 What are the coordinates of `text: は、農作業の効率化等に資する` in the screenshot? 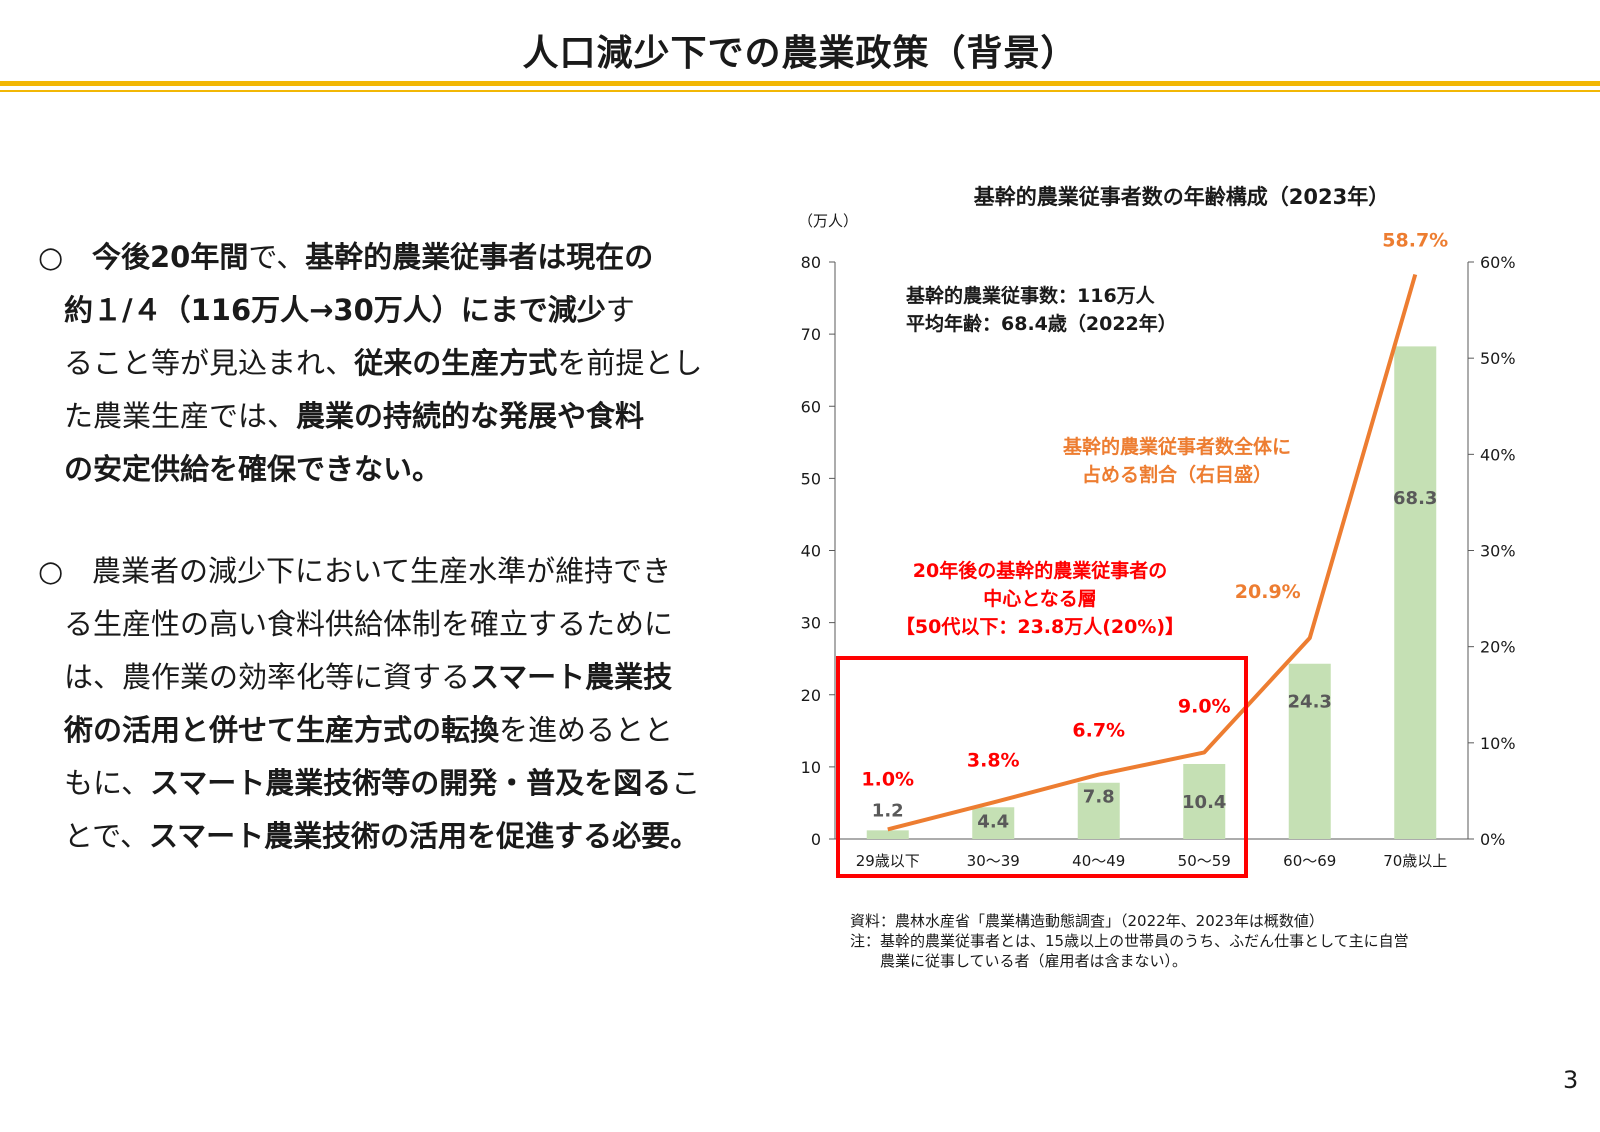 It's located at (267, 677).